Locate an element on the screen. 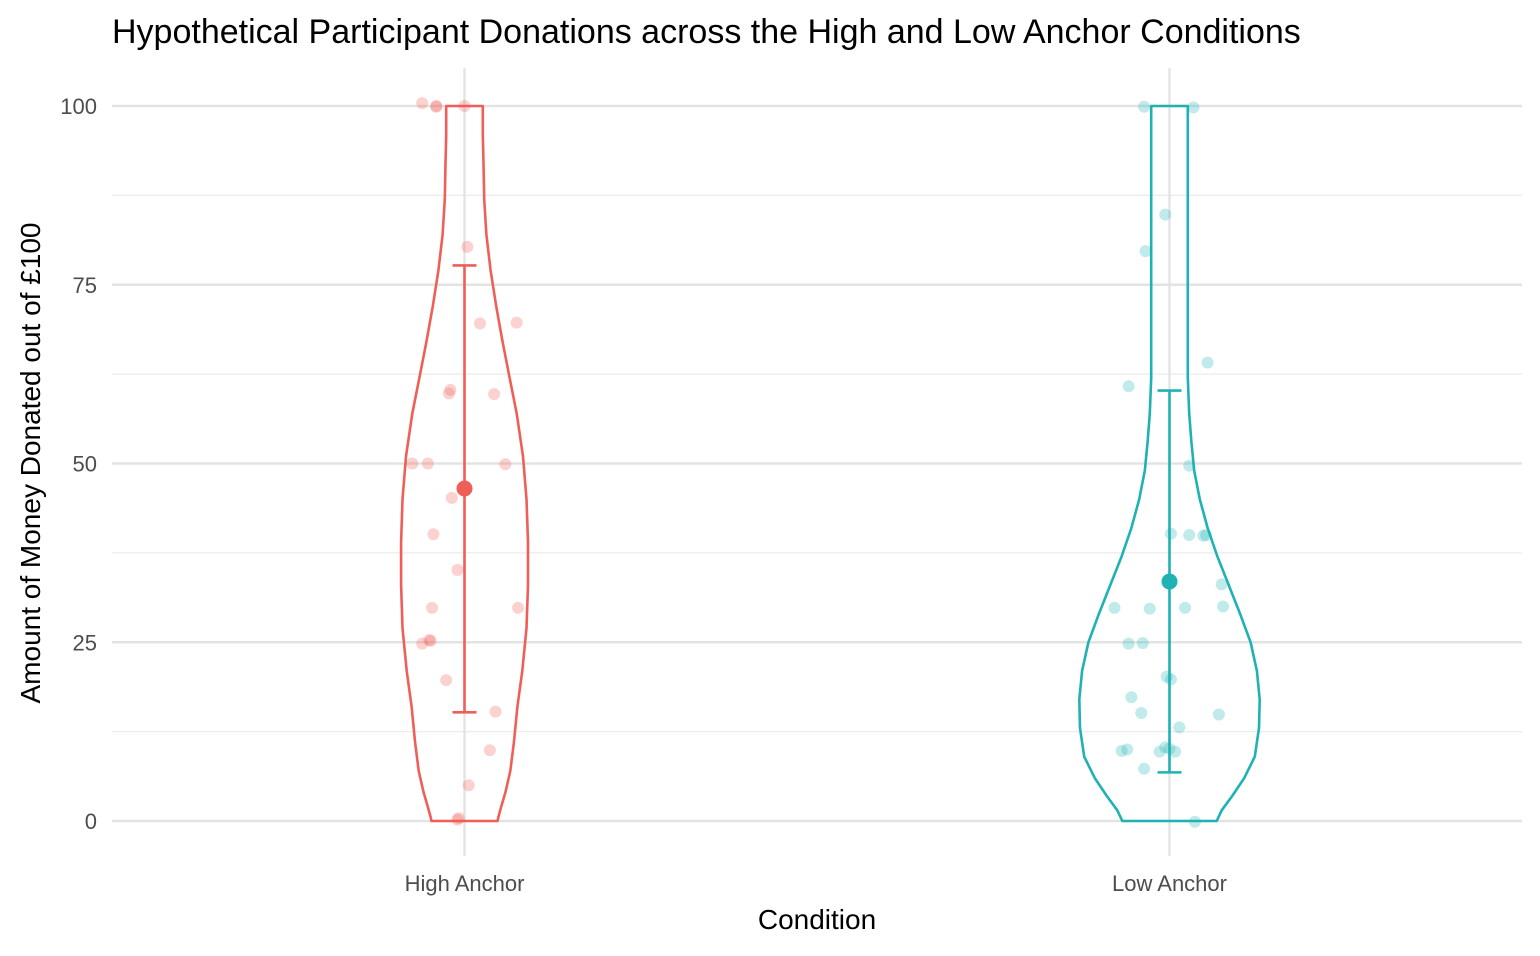  x-tick-label: High Anchor is located at coordinates (465, 883).